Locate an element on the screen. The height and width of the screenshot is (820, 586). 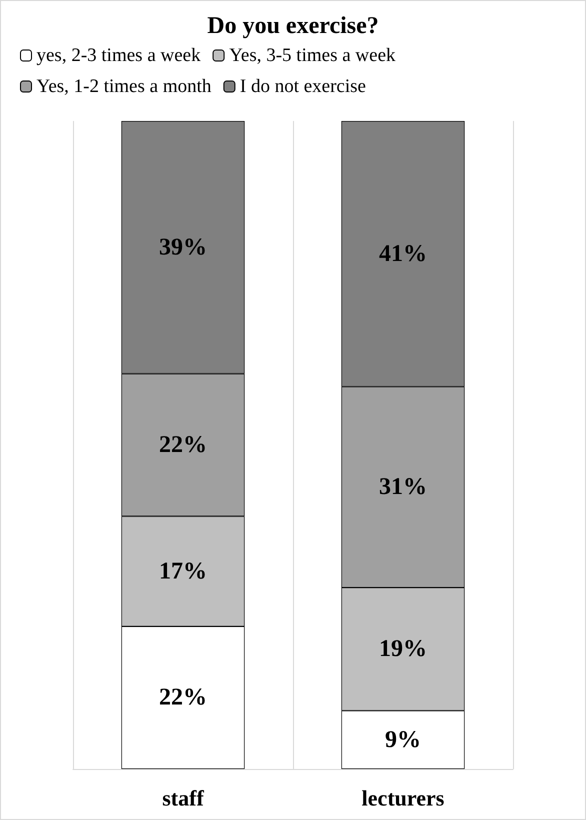
chart-title: Do you exercise? is located at coordinates (293, 26).